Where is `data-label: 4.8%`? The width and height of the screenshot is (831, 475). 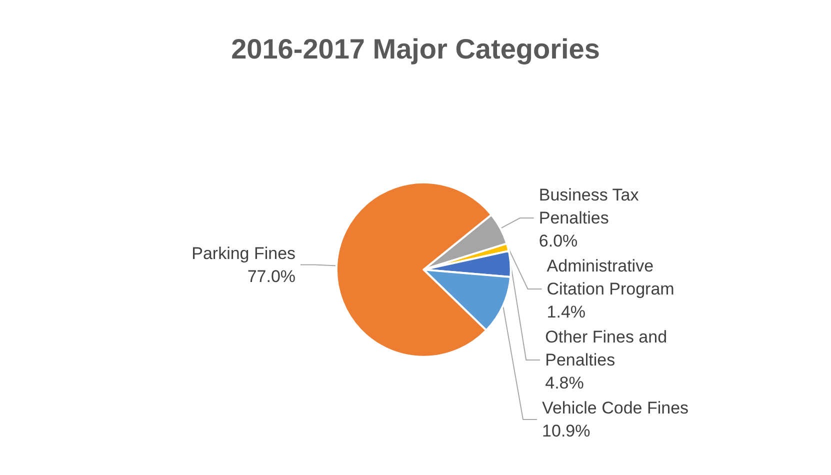 data-label: 4.8% is located at coordinates (564, 383).